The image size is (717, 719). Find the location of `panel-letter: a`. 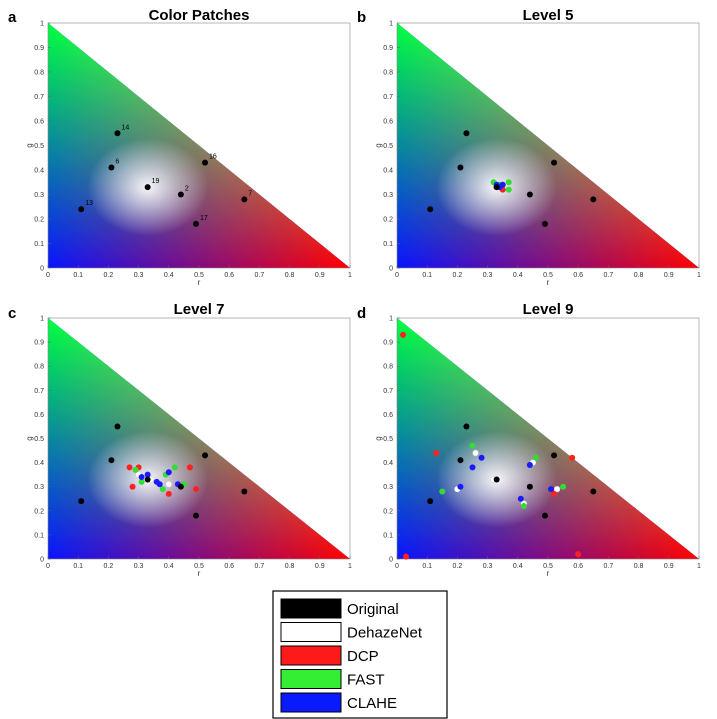

panel-letter: a is located at coordinates (12, 17).